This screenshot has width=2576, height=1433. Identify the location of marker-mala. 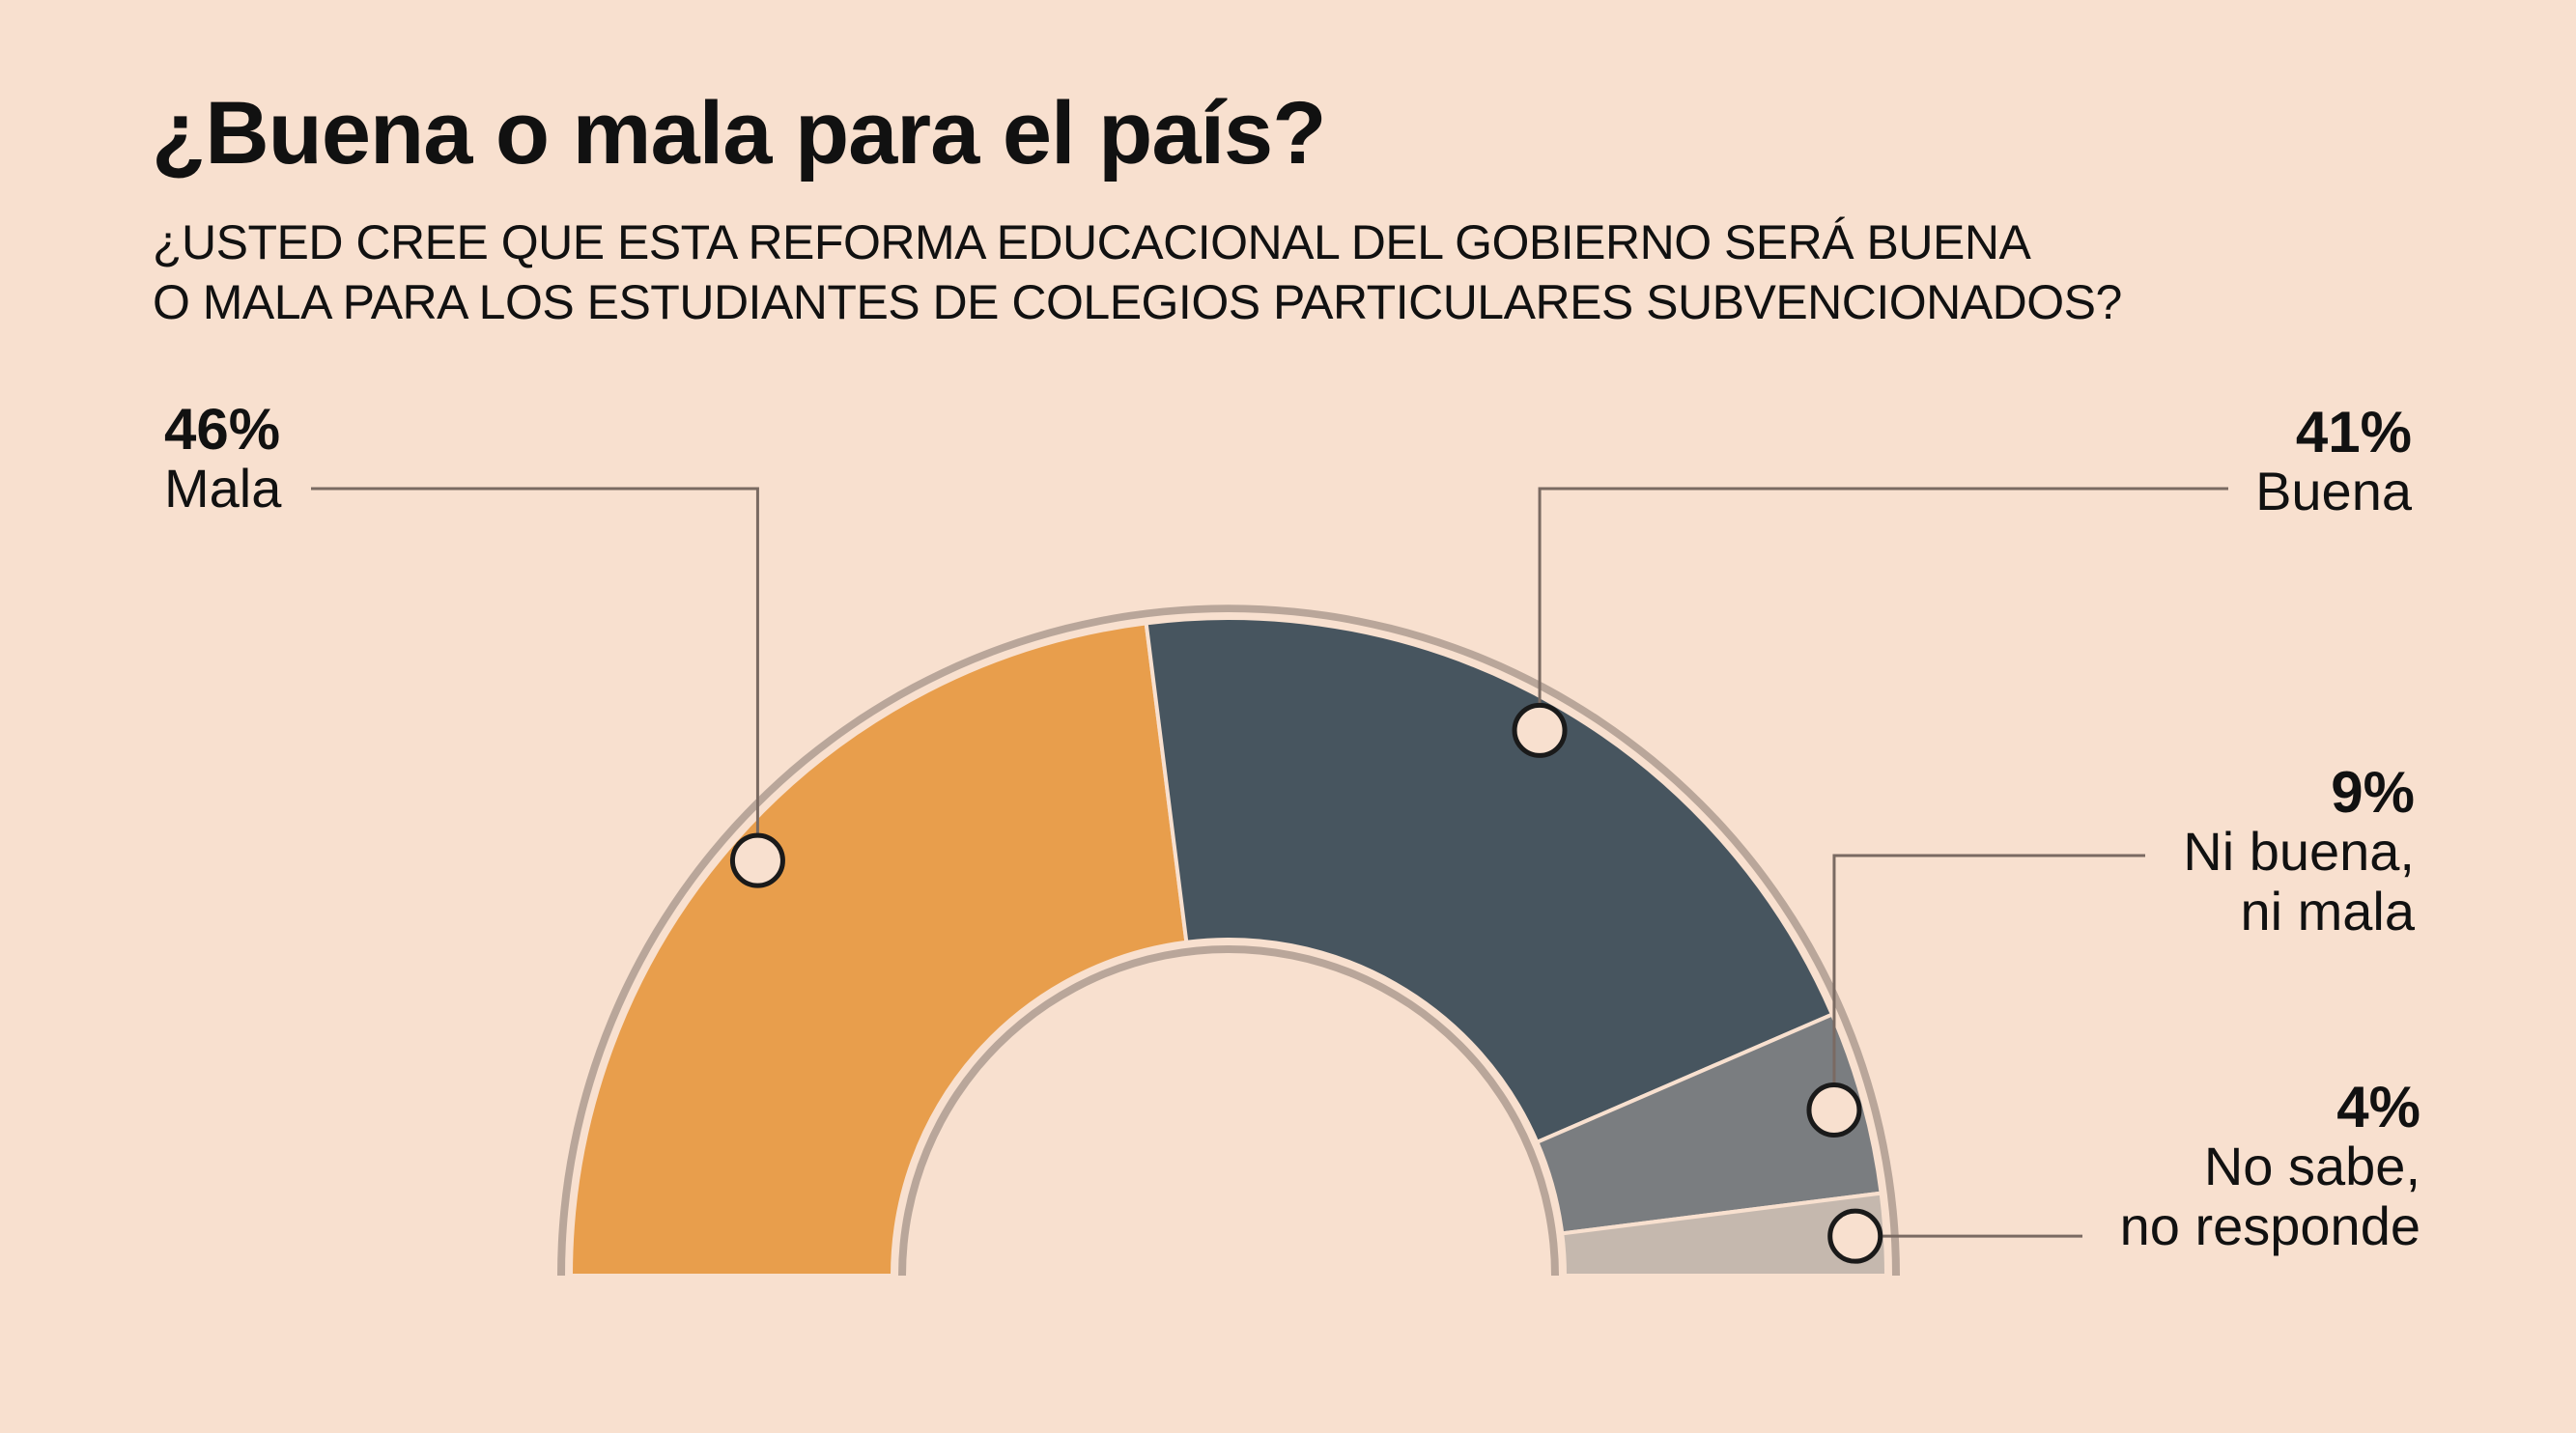
(757, 860).